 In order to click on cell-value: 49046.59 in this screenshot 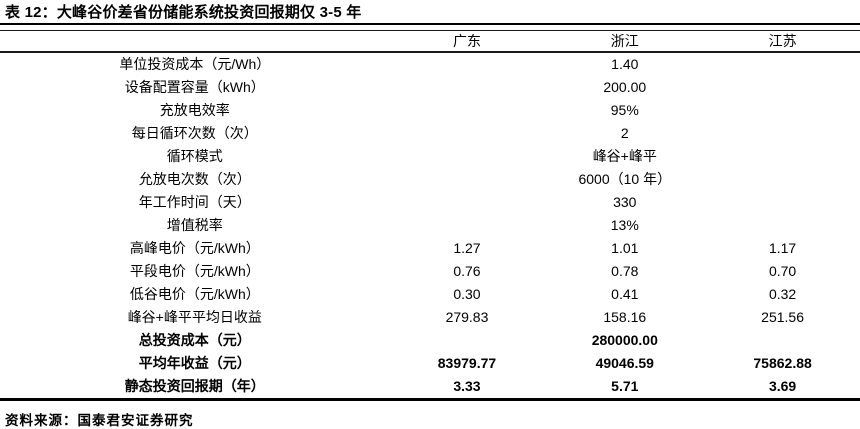, I will do `click(624, 363)`.